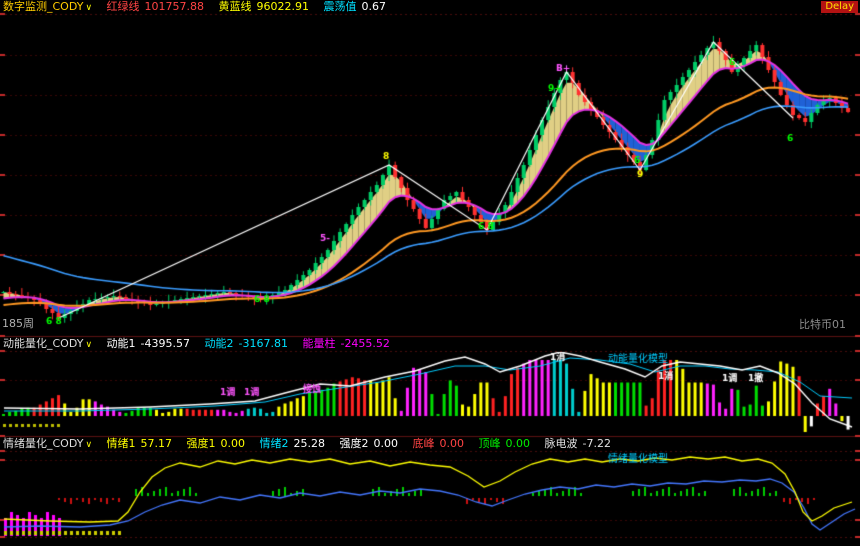  Describe the element at coordinates (561, 443) in the screenshot. I see `field-label: 脉电波` at that location.